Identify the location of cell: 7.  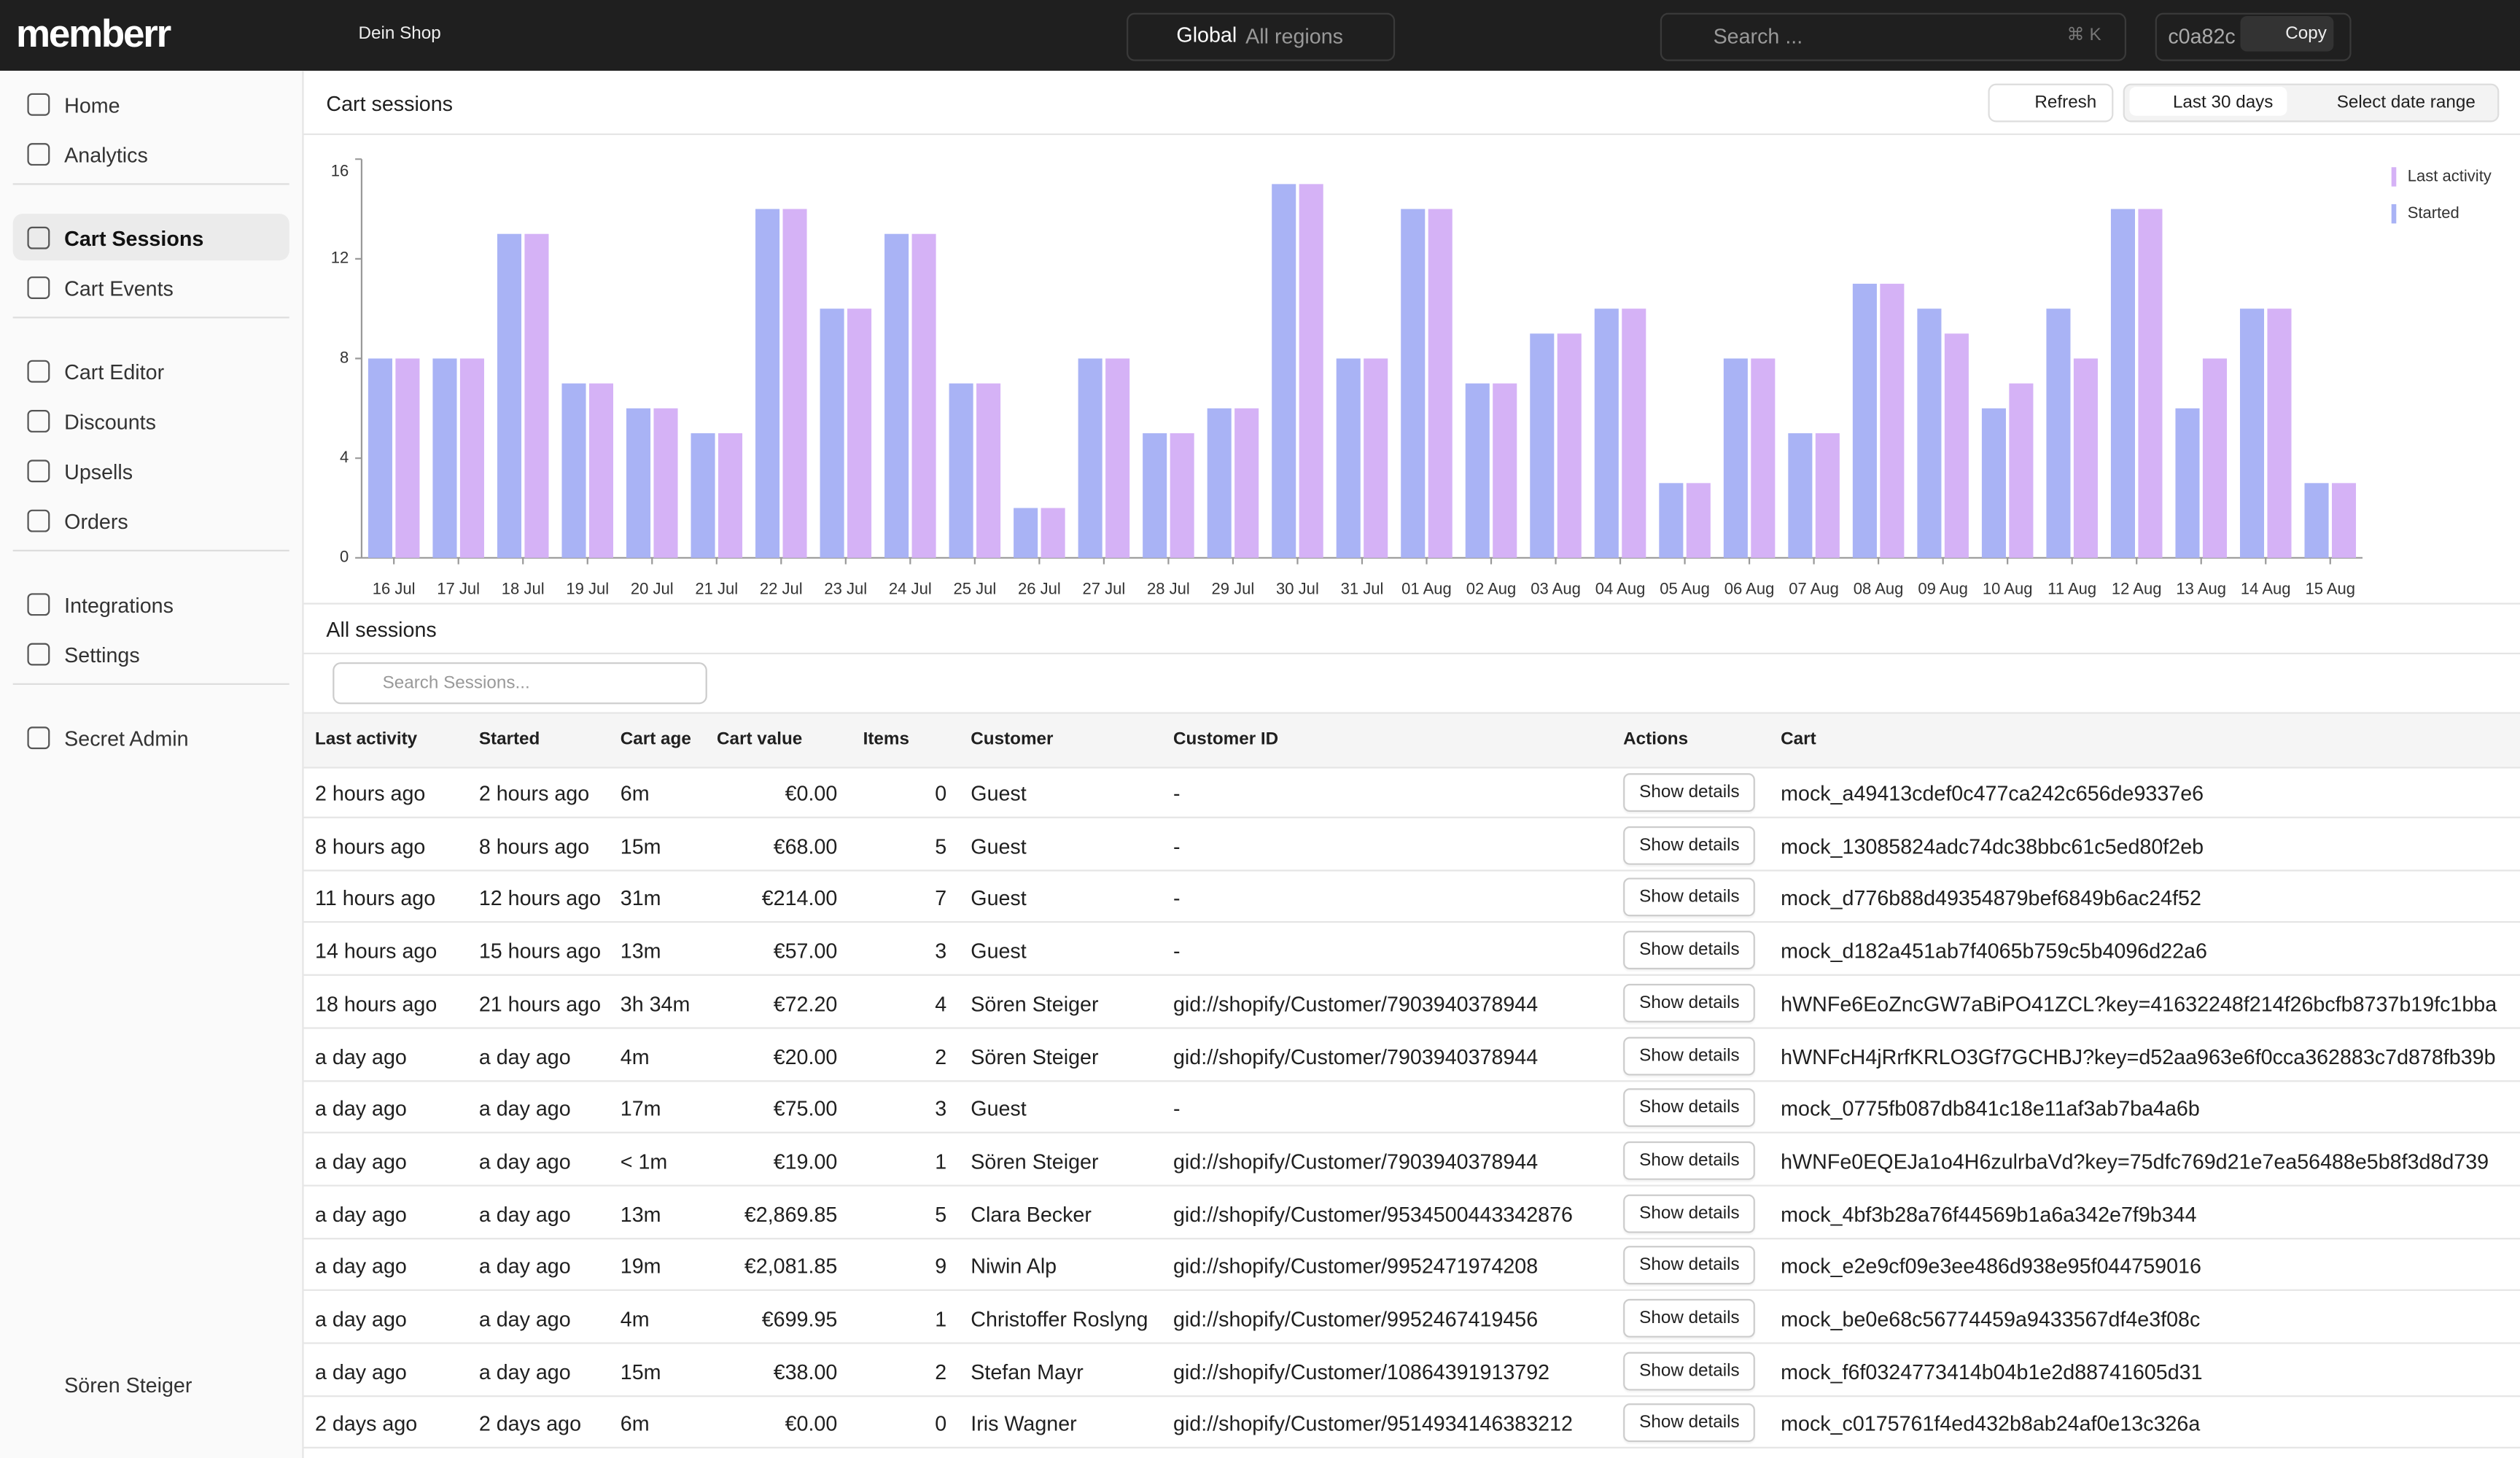
(941, 898).